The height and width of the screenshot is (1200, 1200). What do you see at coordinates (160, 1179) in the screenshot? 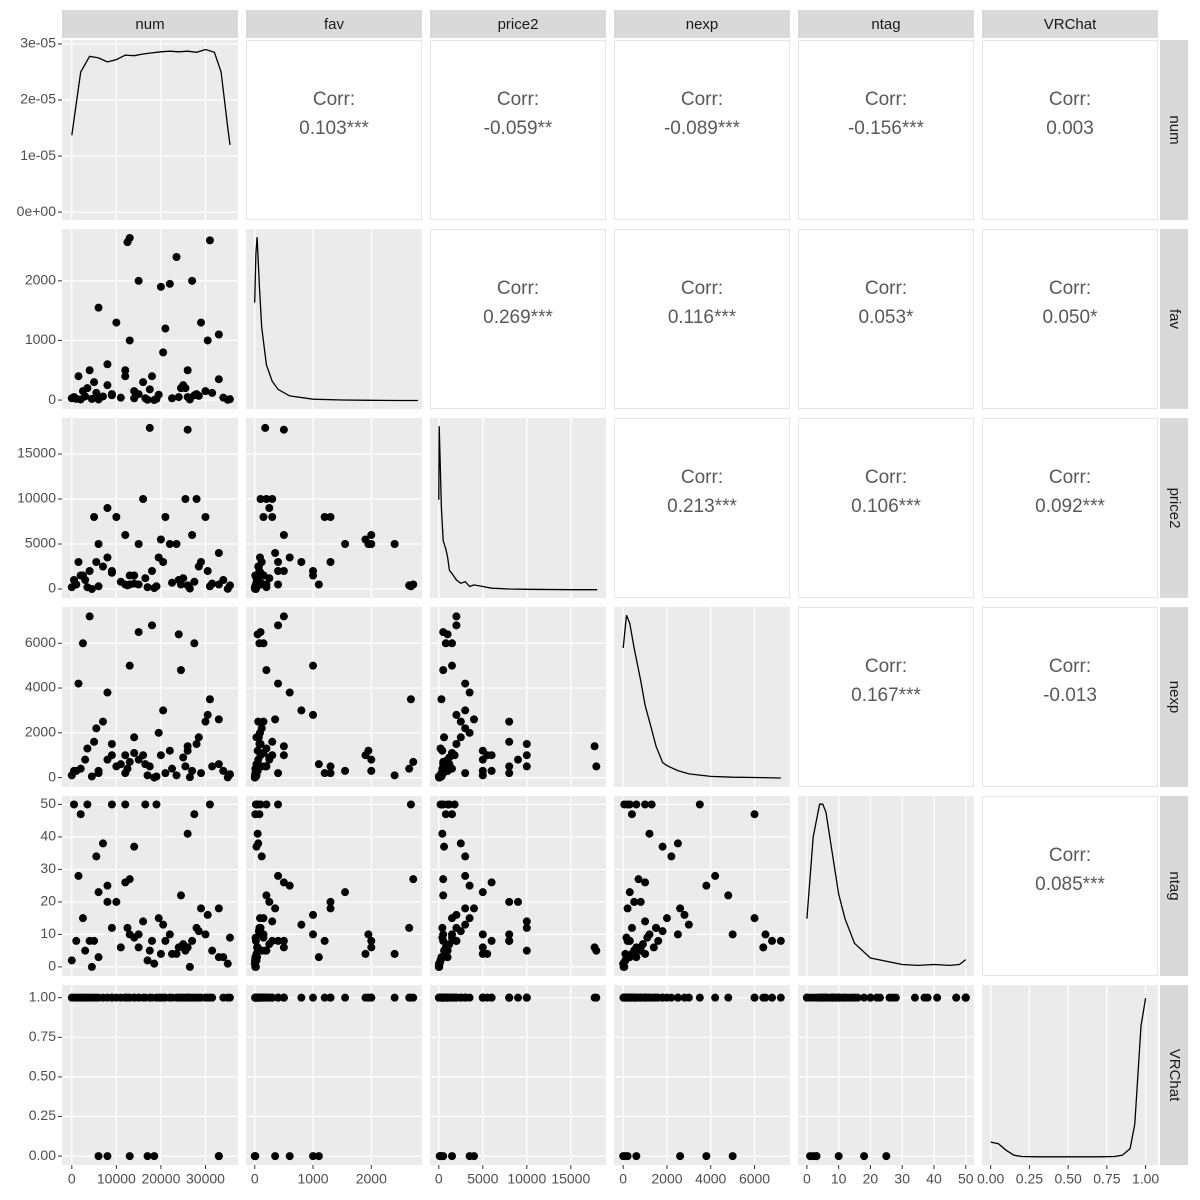
I see `x-tick-label: 20000` at bounding box center [160, 1179].